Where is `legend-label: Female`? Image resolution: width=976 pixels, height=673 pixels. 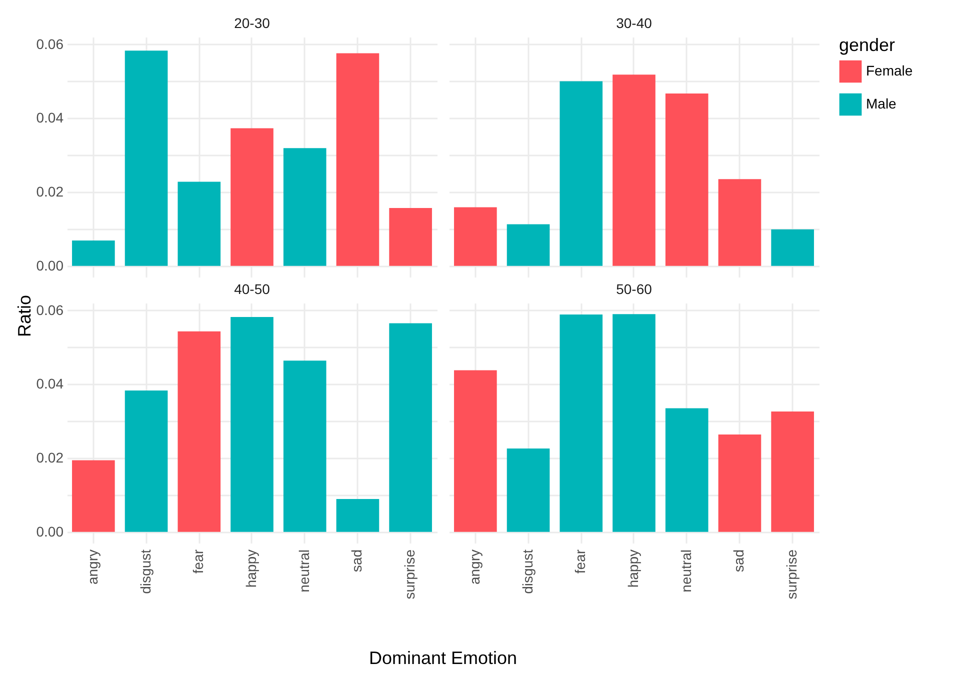 legend-label: Female is located at coordinates (889, 70).